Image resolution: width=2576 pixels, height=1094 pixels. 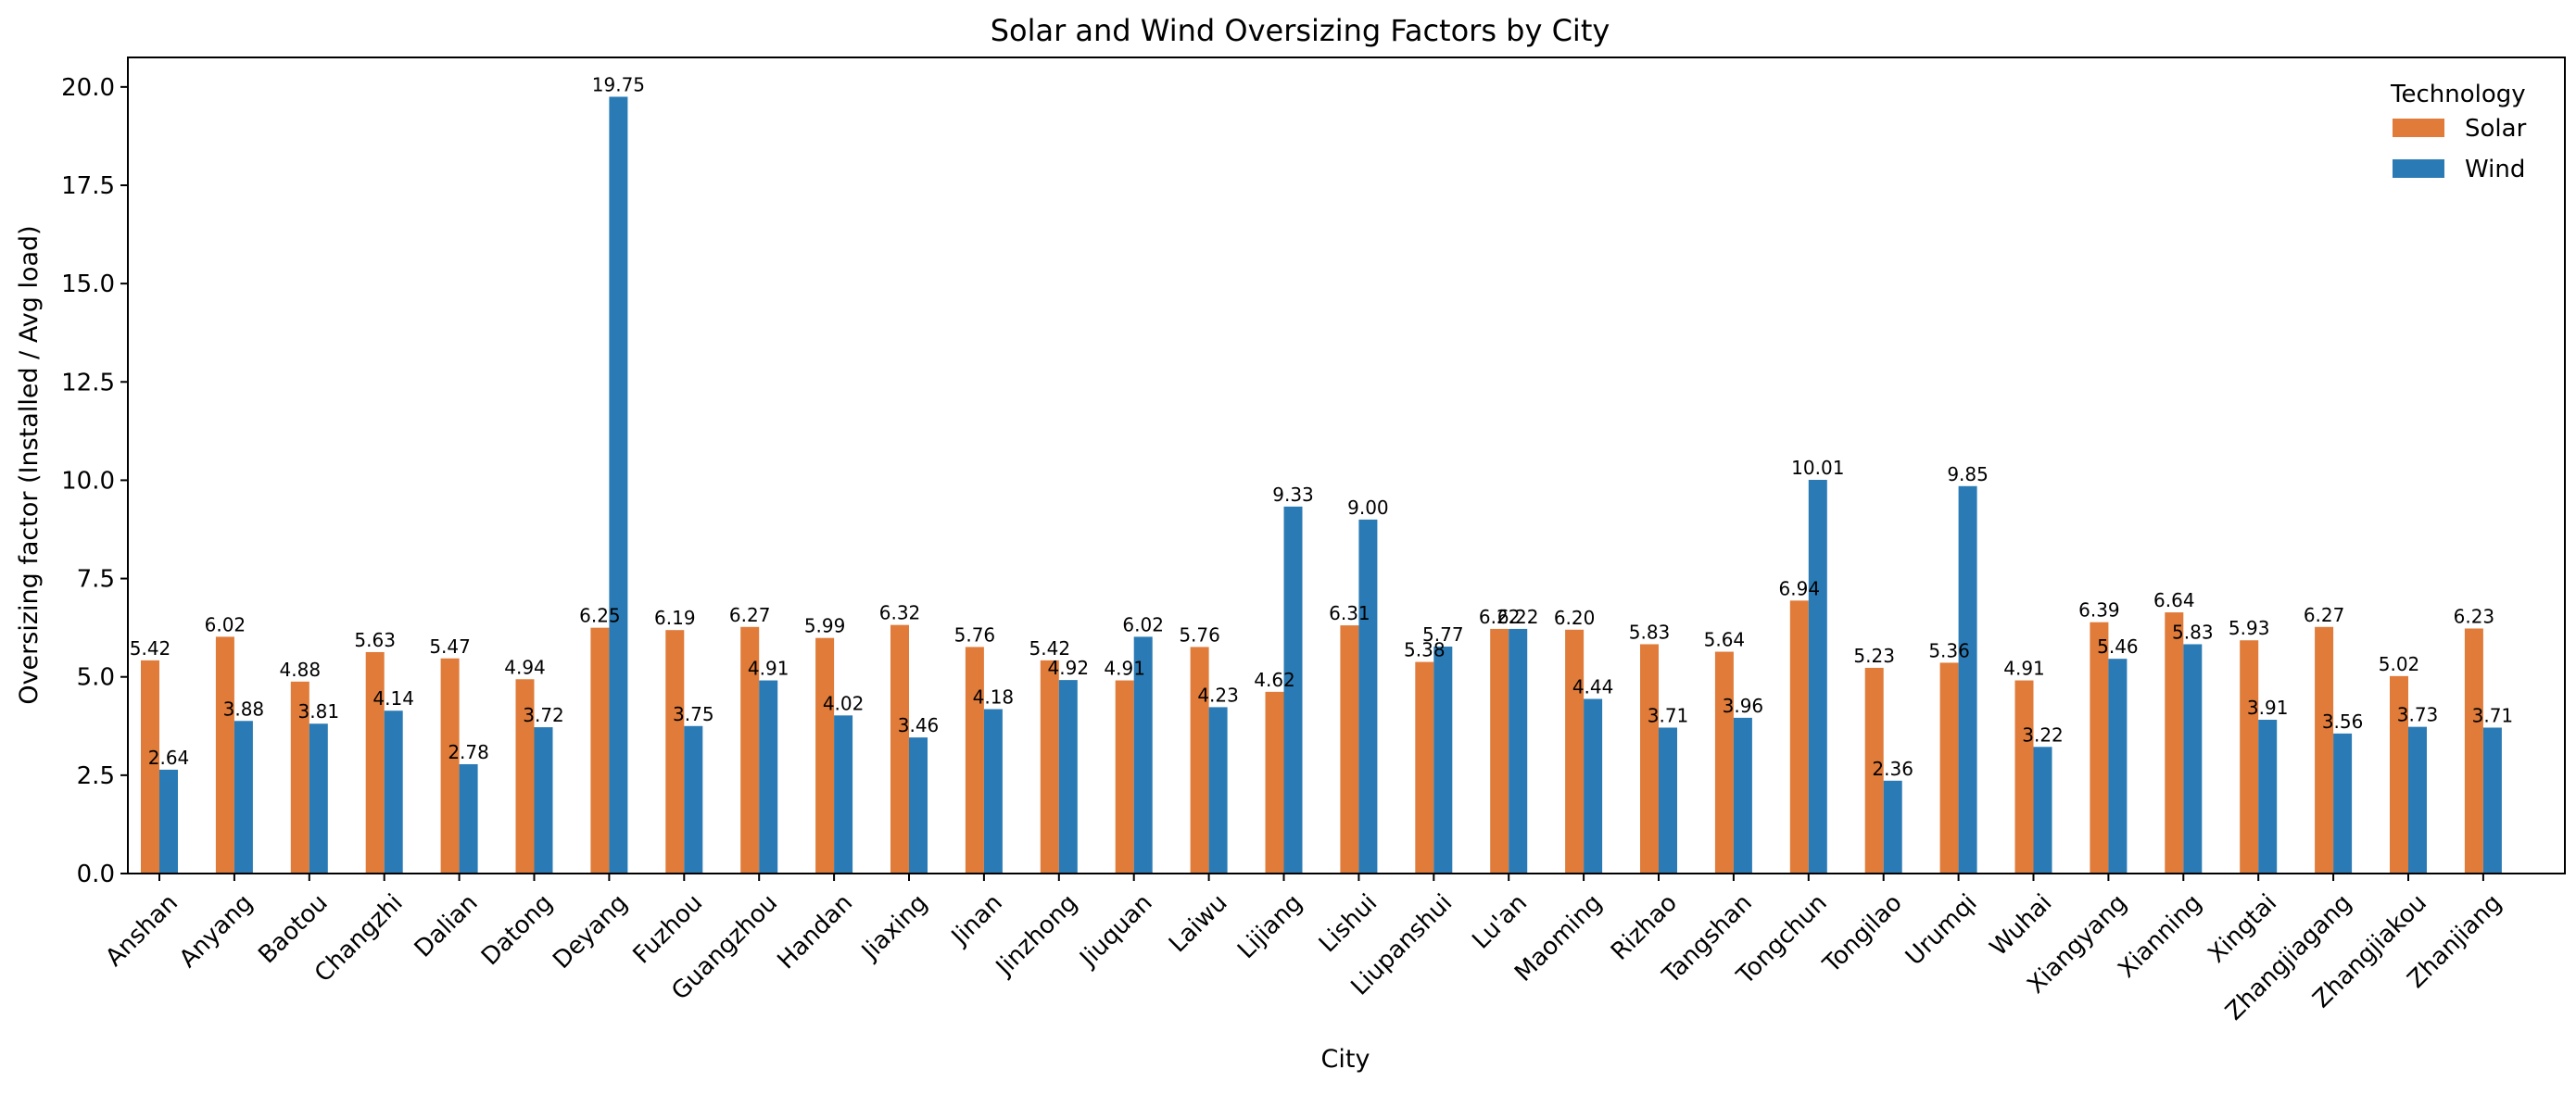 I want to click on y-tick-label: 5.0, so click(x=96, y=678).